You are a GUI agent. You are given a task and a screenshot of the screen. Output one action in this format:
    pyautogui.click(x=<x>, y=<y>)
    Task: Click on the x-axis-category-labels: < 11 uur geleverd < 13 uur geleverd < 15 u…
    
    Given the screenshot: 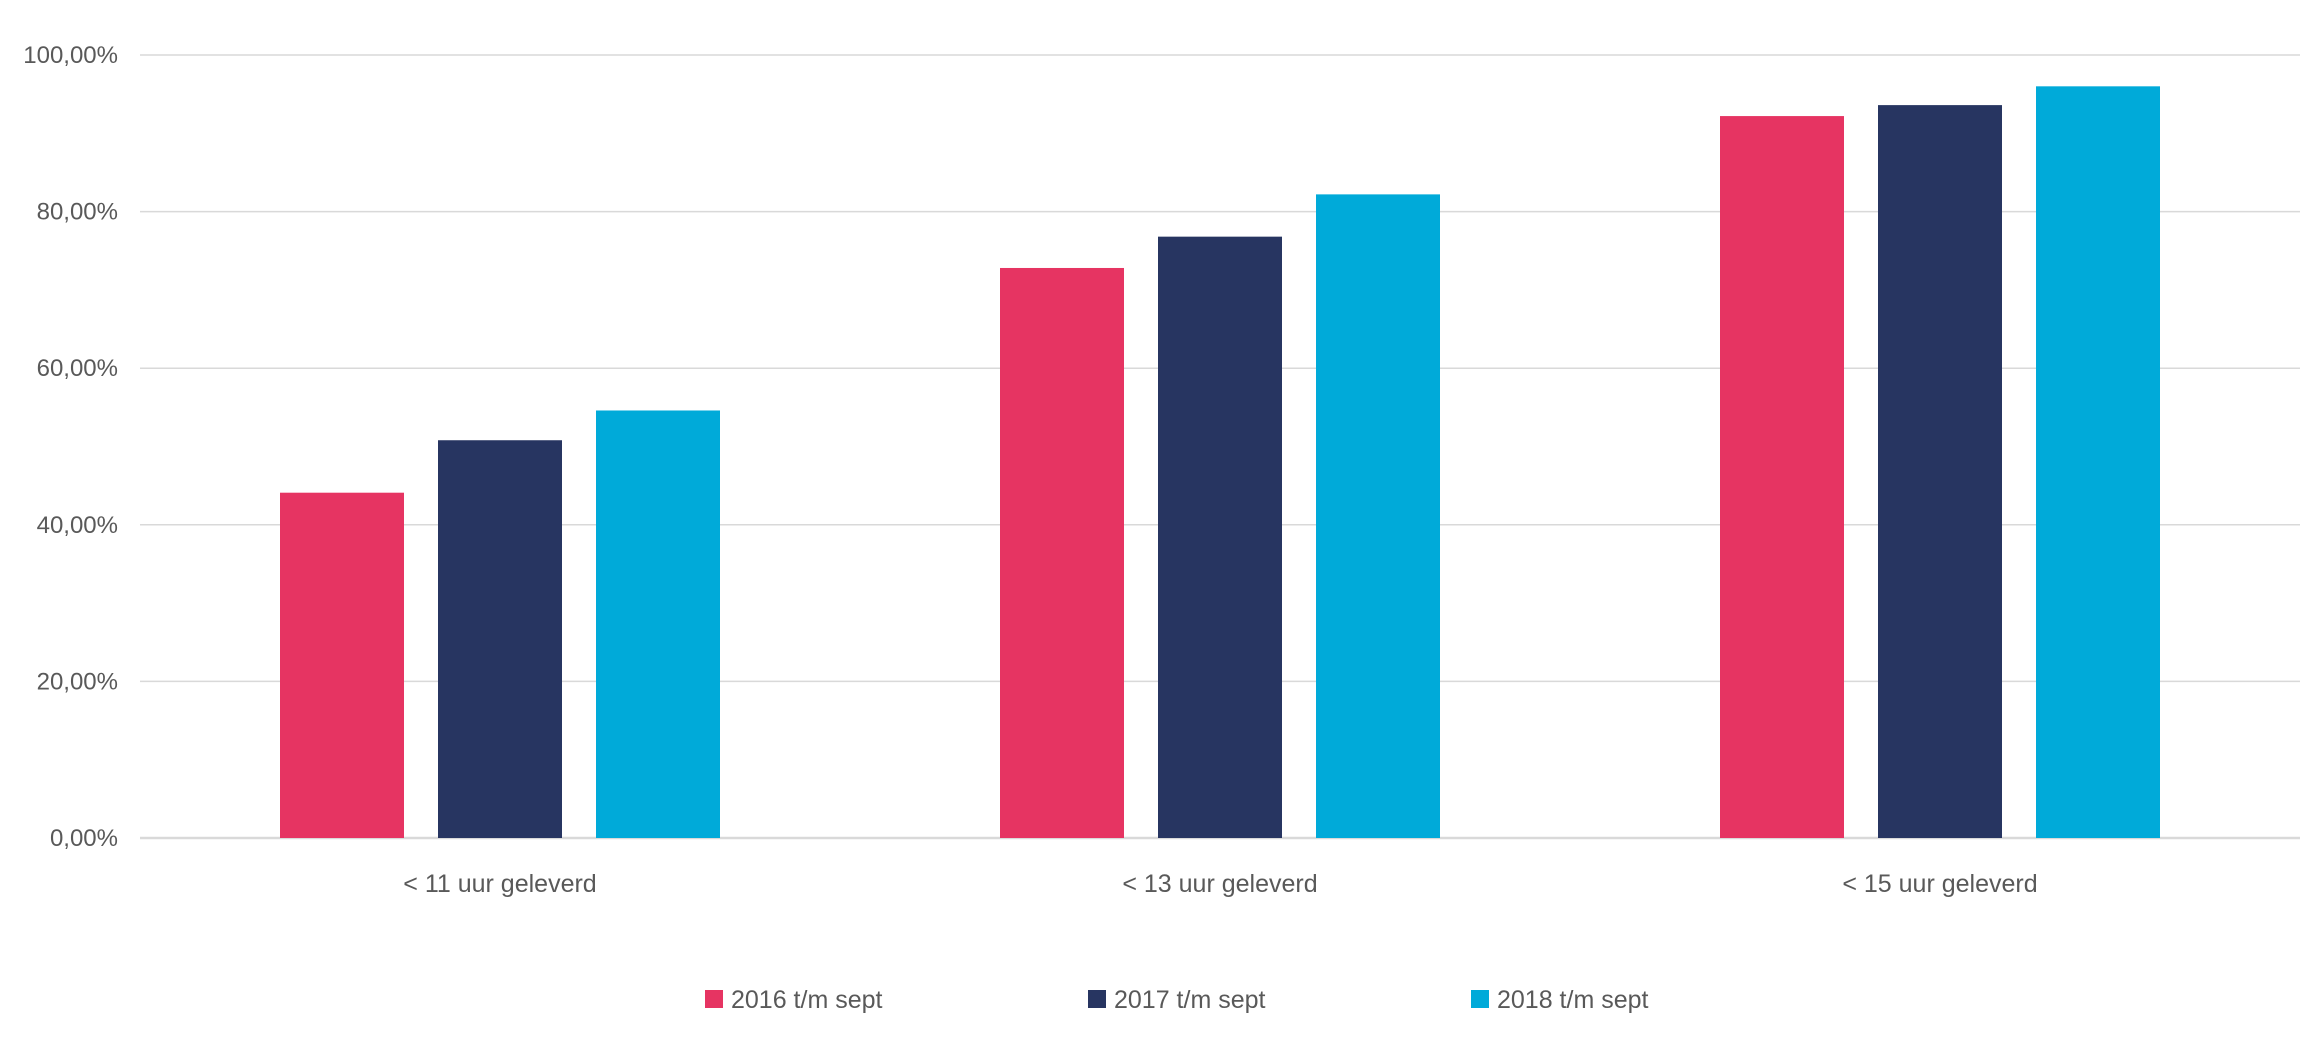 What is the action you would take?
    pyautogui.click(x=1220, y=884)
    